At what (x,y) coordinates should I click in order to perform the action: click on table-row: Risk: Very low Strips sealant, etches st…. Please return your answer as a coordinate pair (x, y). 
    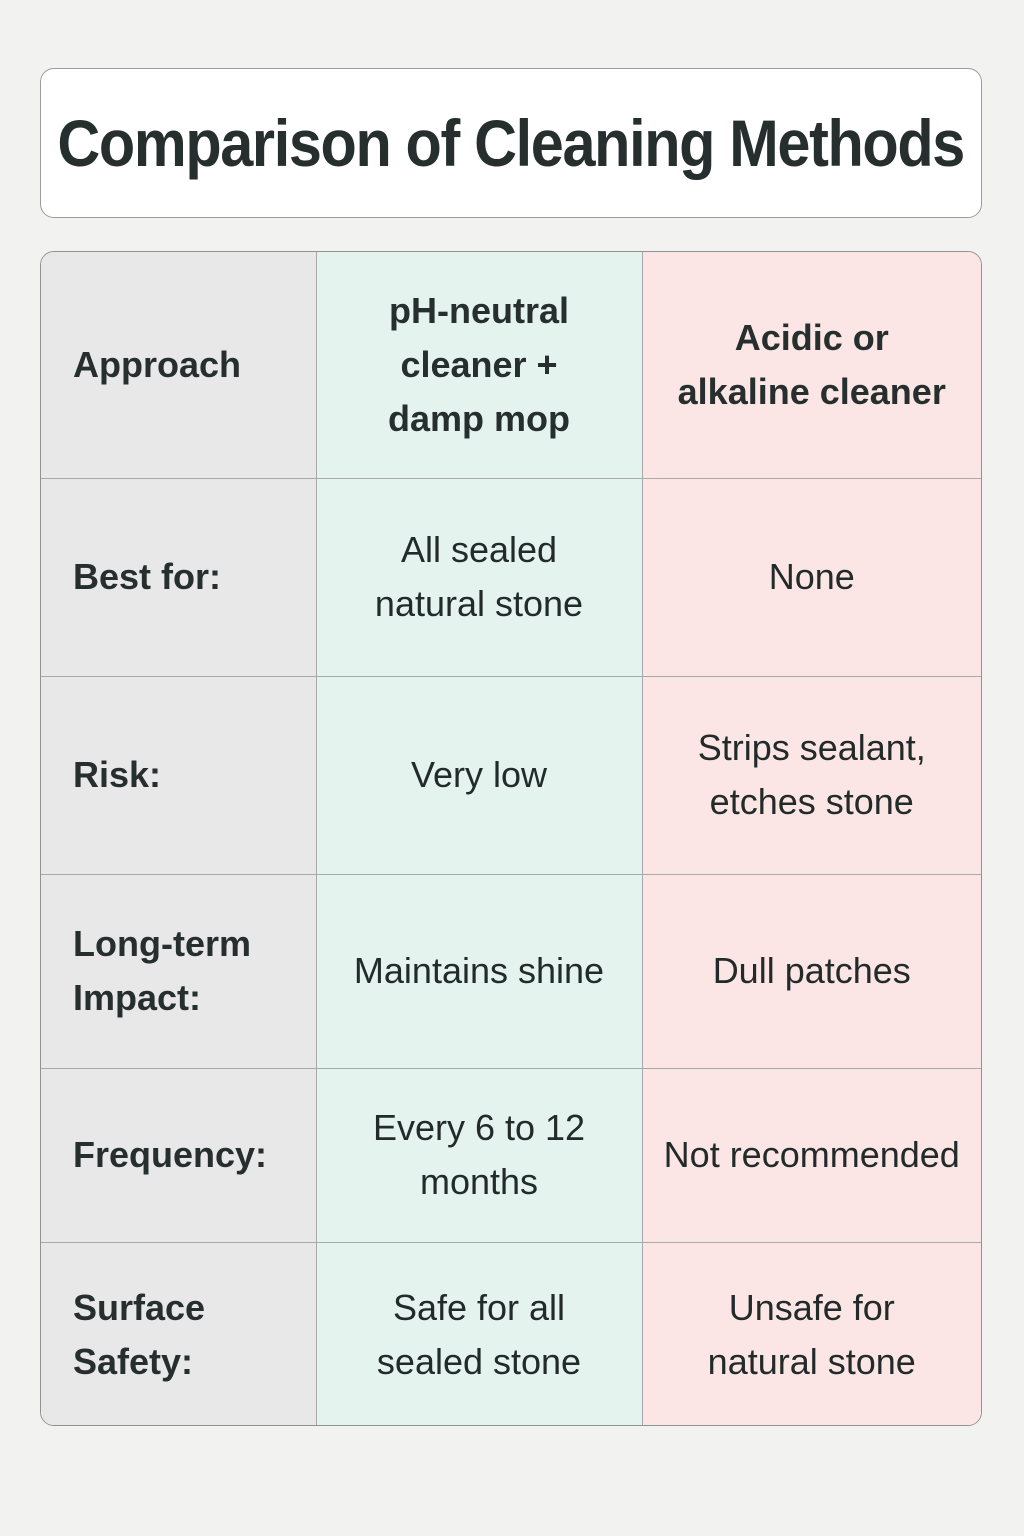
    Looking at the image, I should click on (511, 775).